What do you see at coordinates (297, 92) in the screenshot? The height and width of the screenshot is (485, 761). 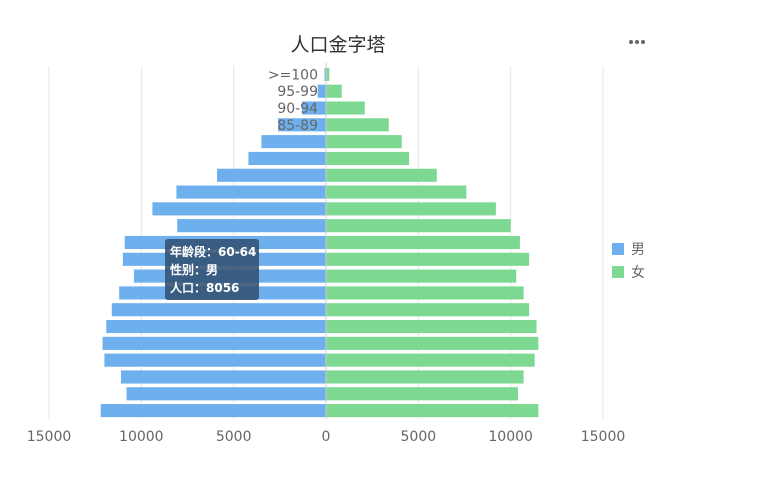 I see `category-label: 95-99` at bounding box center [297, 92].